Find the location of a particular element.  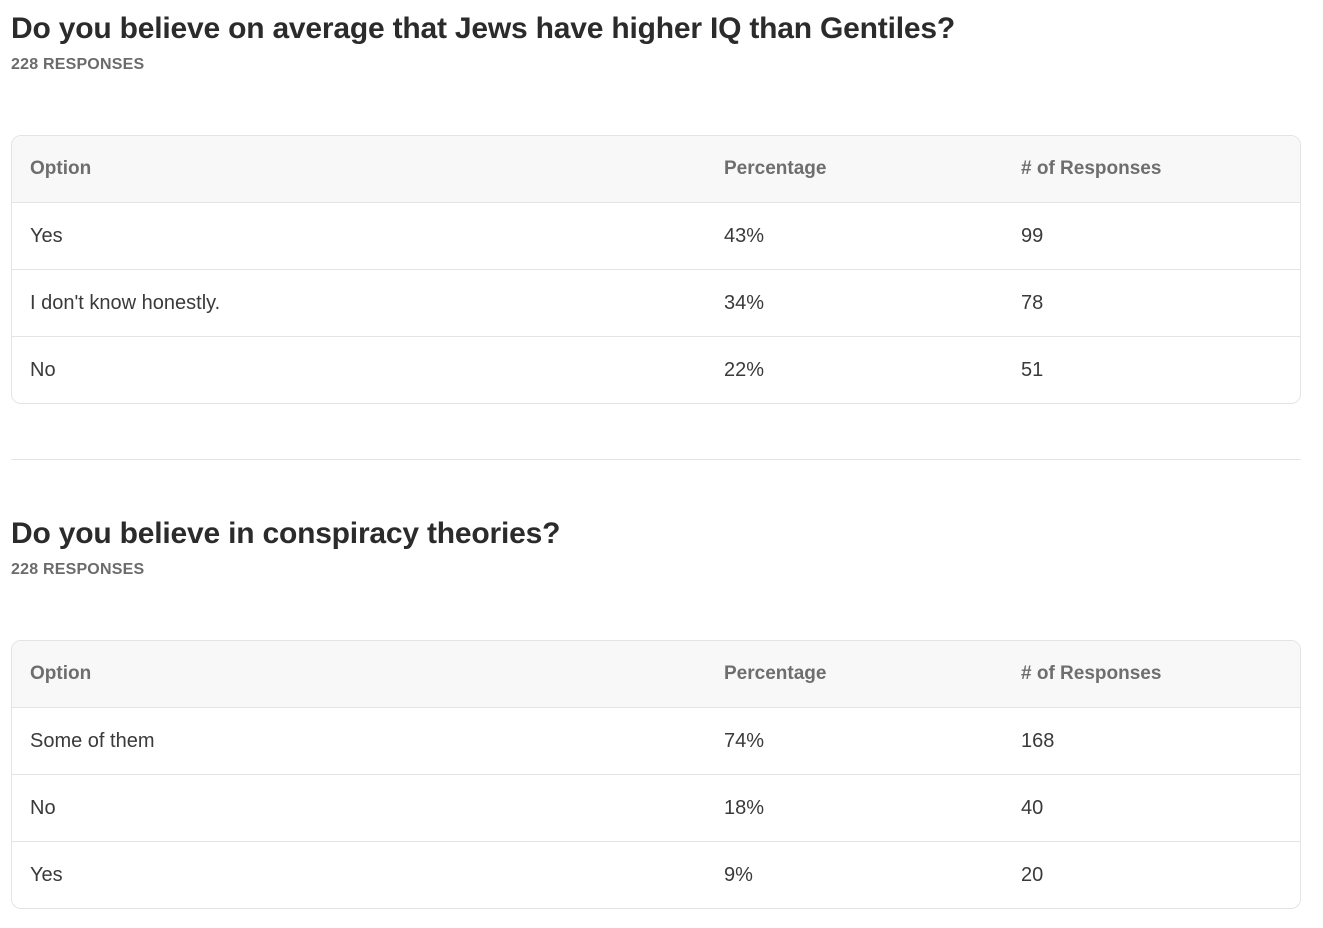

option-cell: Some of them is located at coordinates (92, 741).